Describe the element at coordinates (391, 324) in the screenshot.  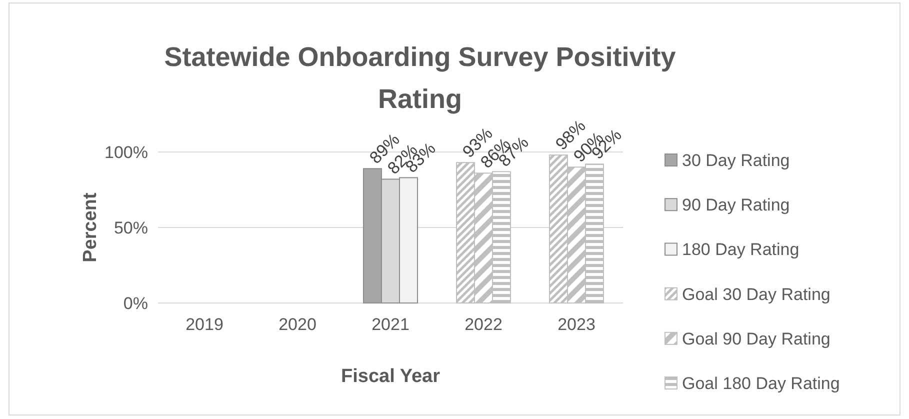
I see `x-tick-label: 2021` at that location.